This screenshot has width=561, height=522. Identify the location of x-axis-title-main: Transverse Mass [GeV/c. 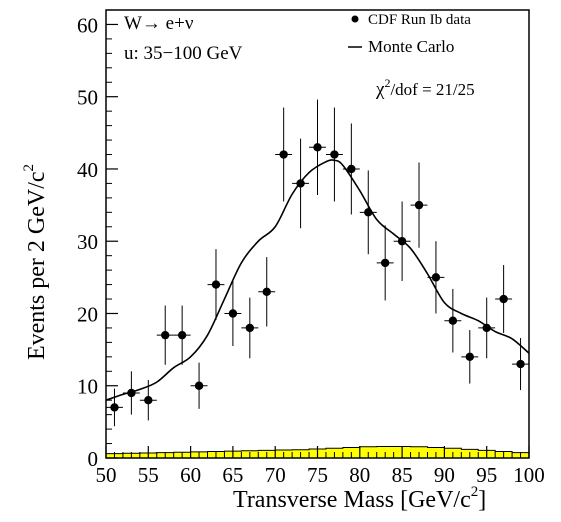
(352, 500).